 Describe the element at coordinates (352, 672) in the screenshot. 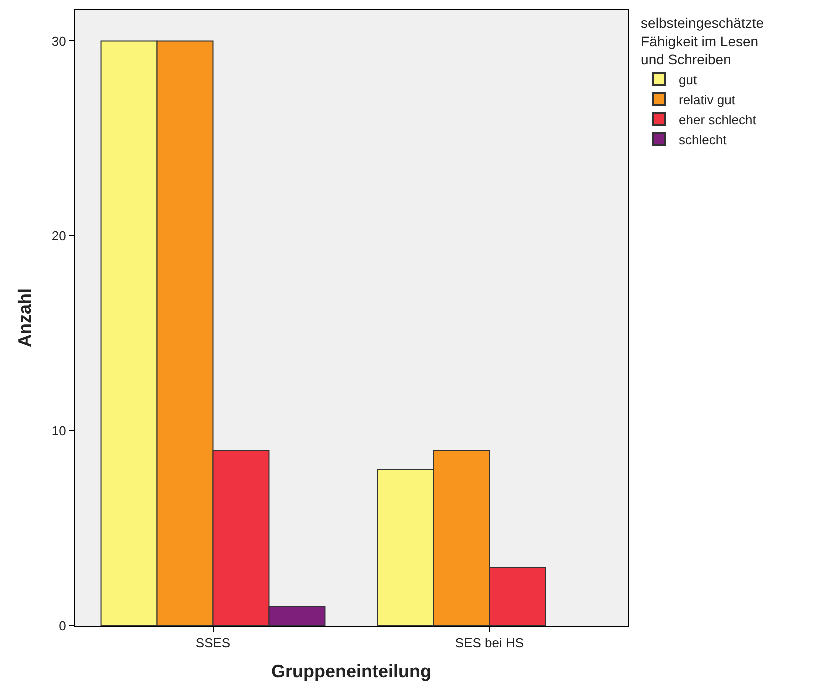

I see `x-axis-title: Gruppeneinteilung` at that location.